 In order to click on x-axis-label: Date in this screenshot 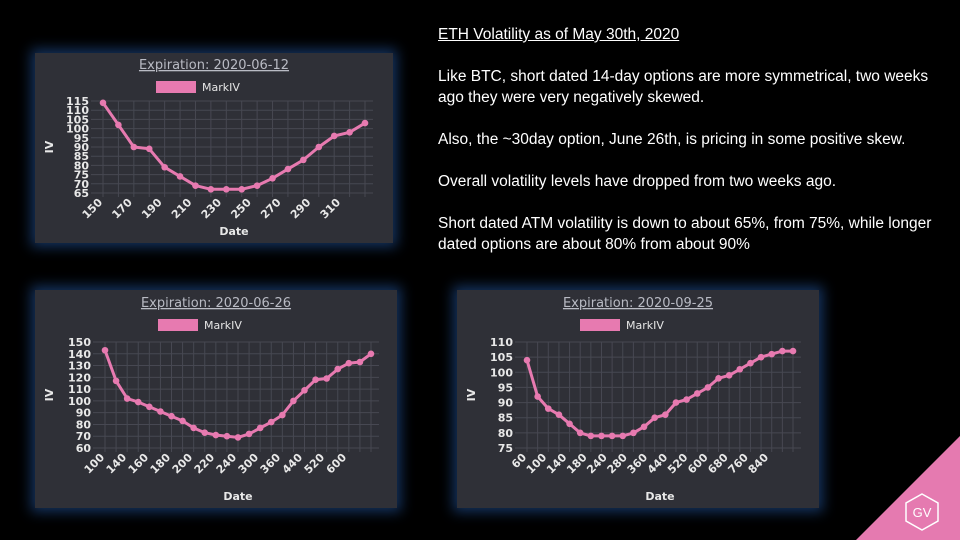, I will do `click(237, 496)`.